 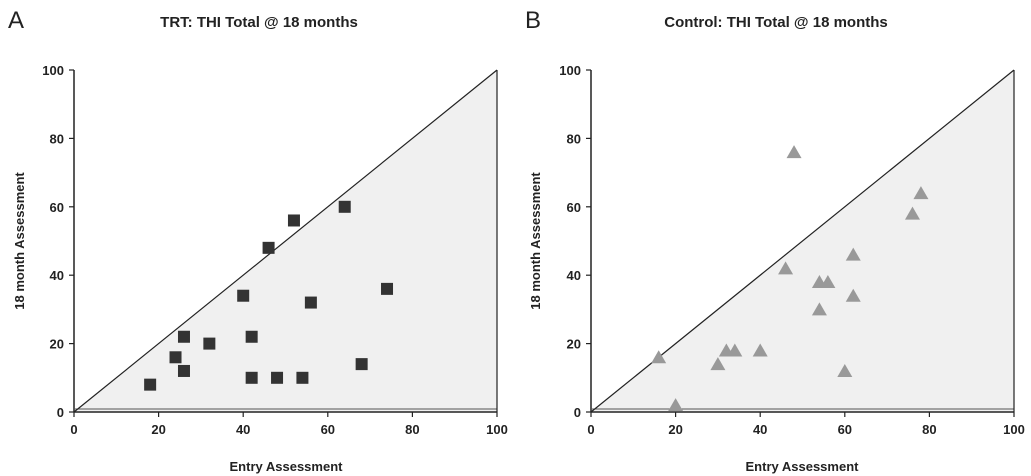 I want to click on y-tick-label-b-1: 20, so click(x=574, y=344).